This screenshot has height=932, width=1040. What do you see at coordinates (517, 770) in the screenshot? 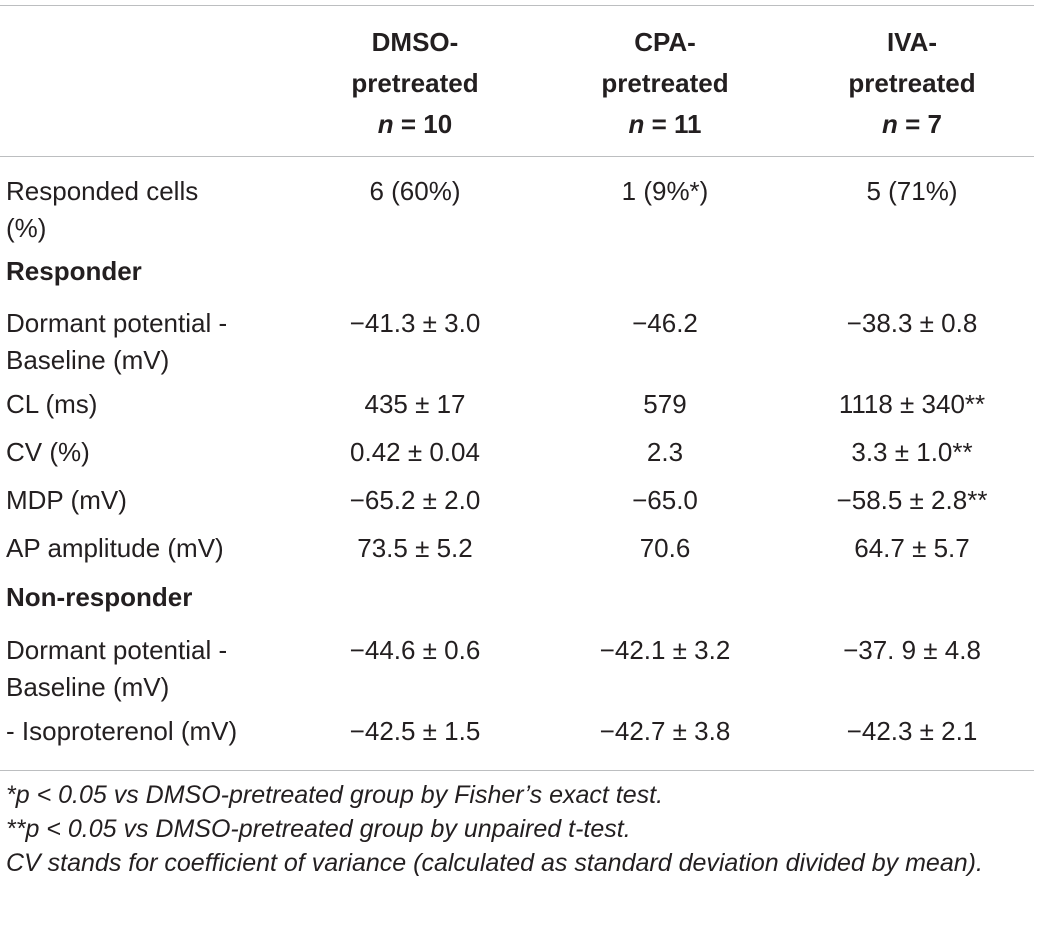
I see `bottom-rule` at bounding box center [517, 770].